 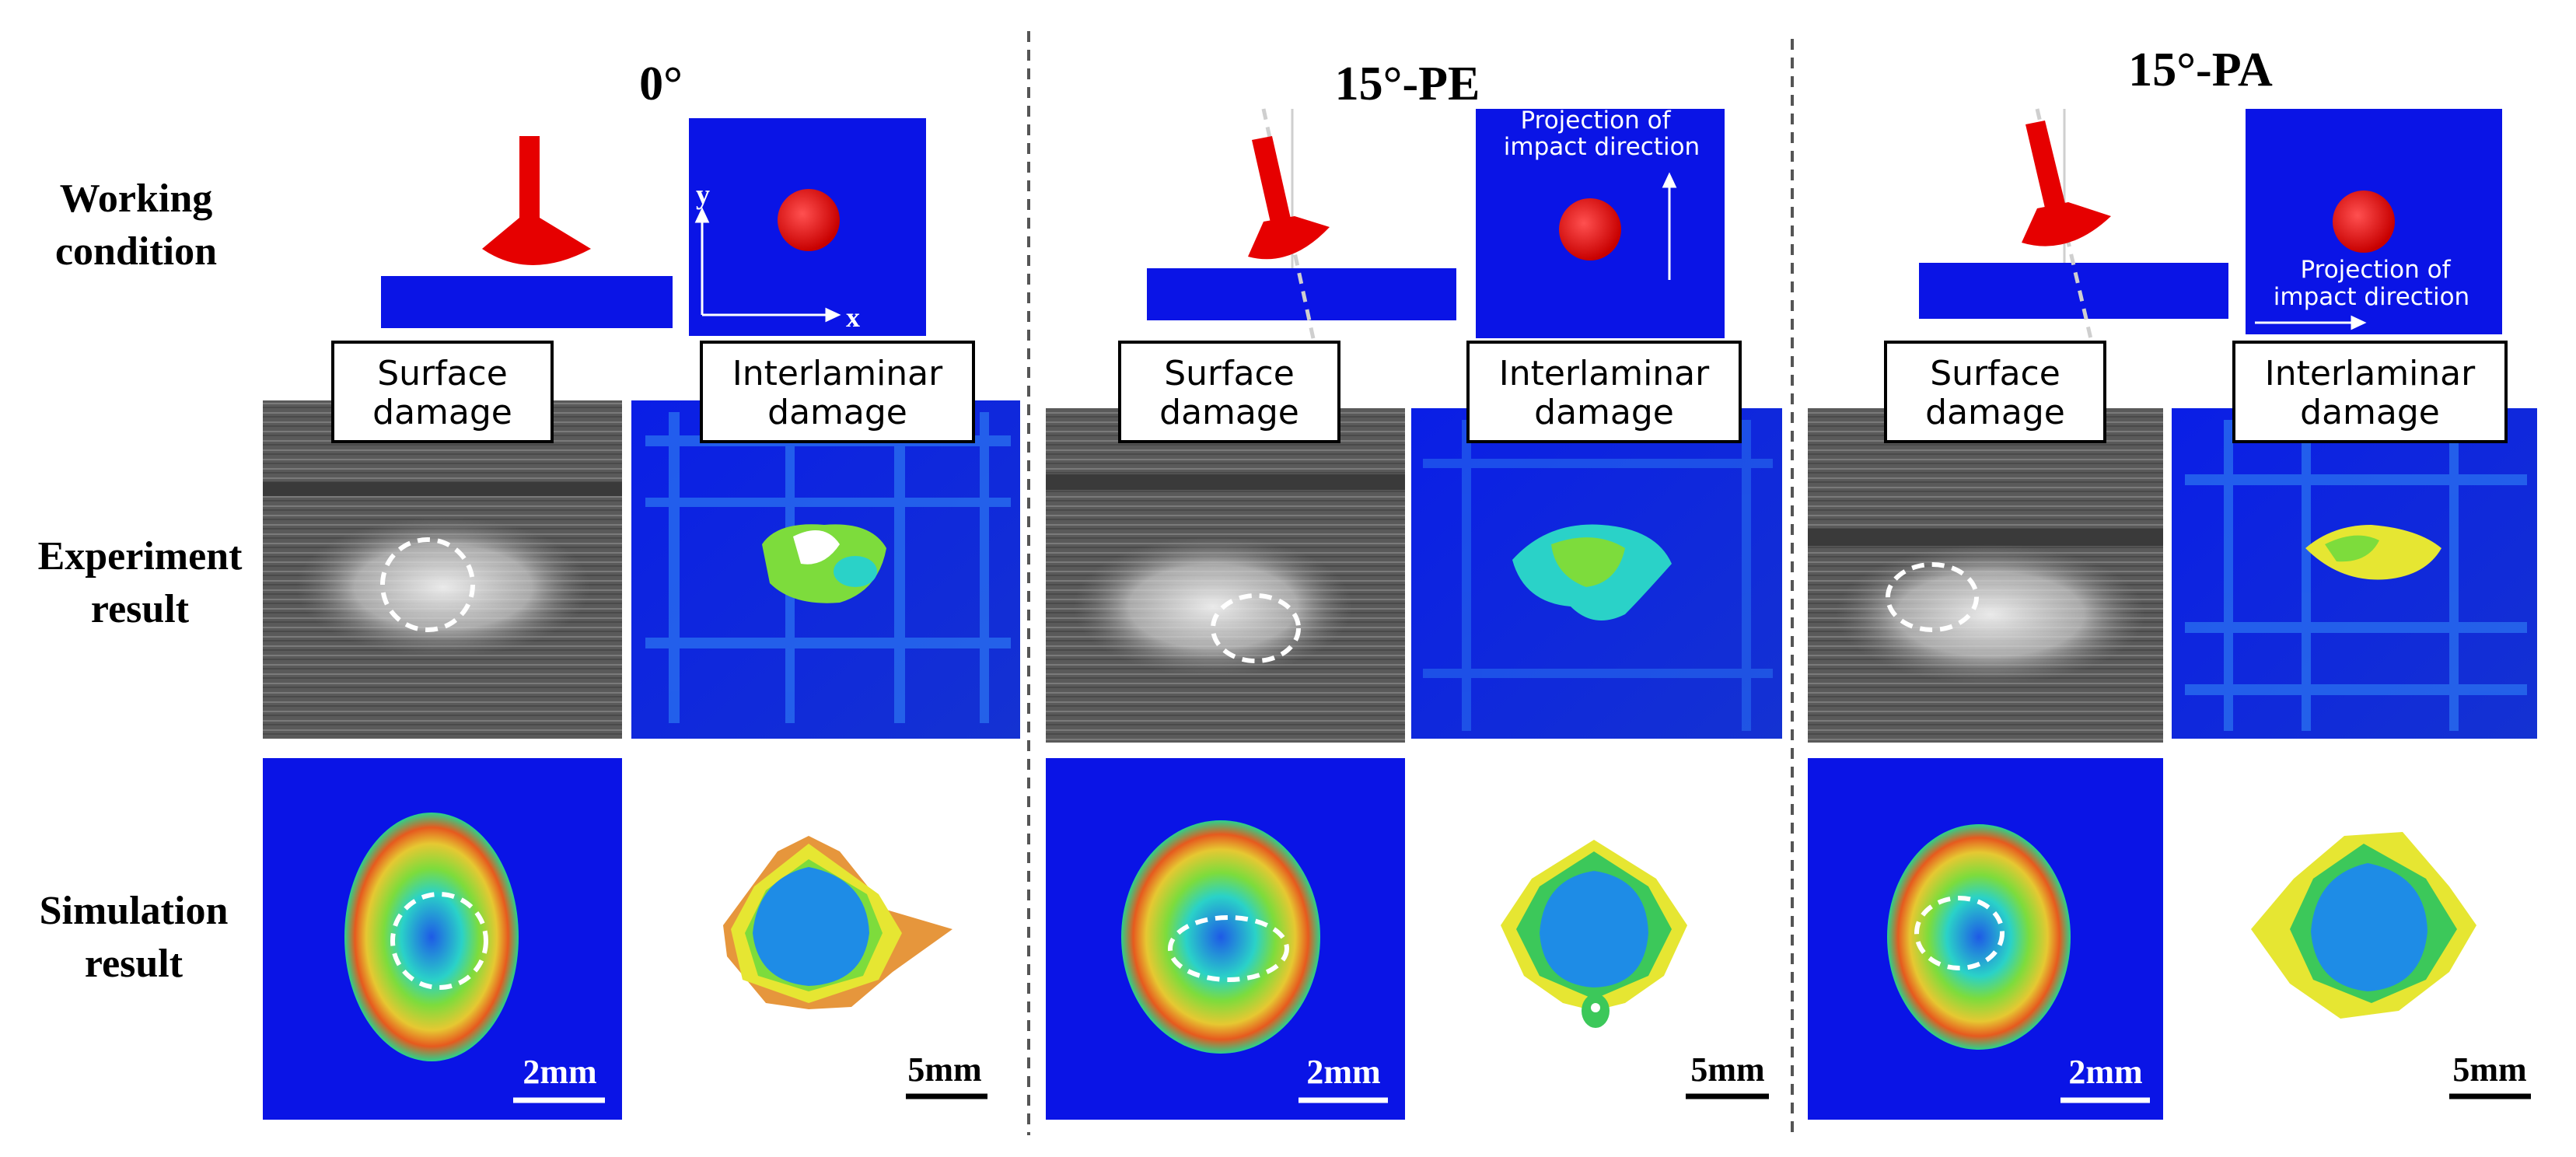 I want to click on simulation-interlaminar-15pe: 5mm, so click(x=1635, y=970).